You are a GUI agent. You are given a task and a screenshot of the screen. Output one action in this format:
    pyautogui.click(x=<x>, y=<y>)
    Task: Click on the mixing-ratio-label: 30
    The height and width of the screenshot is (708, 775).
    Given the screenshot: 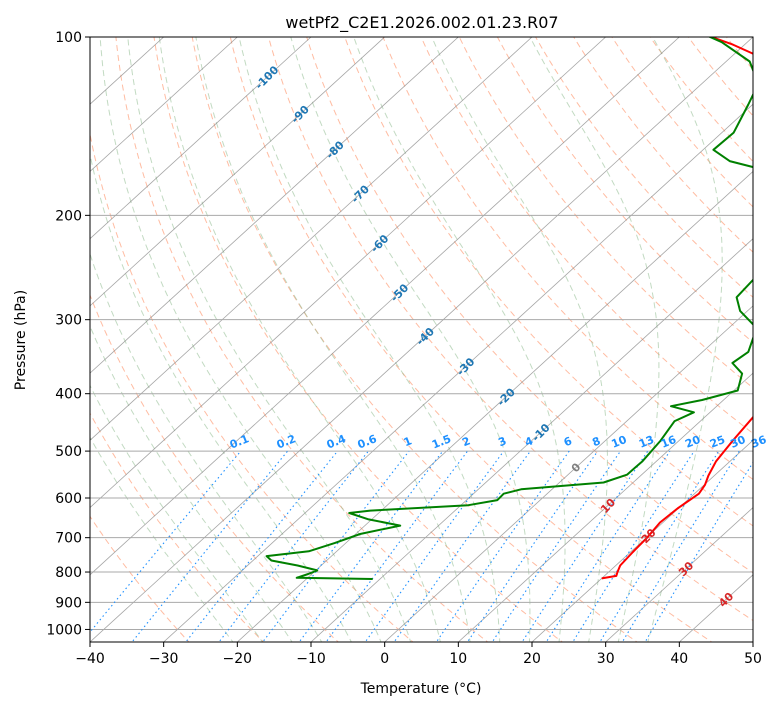 What is the action you would take?
    pyautogui.click(x=737, y=442)
    